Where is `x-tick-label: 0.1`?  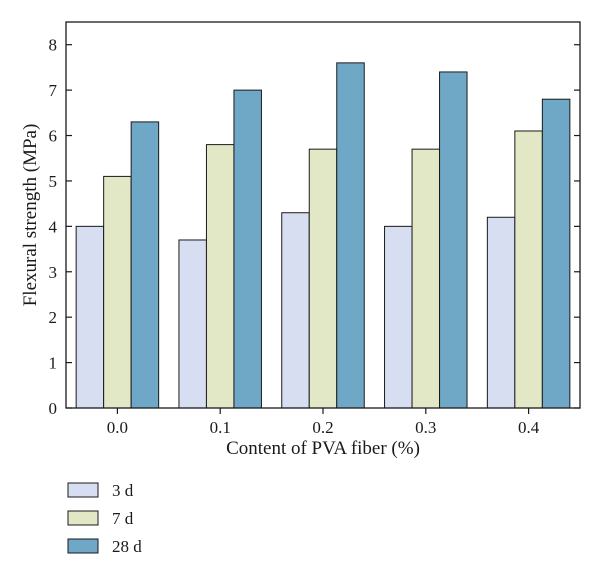
x-tick-label: 0.1 is located at coordinates (220, 427).